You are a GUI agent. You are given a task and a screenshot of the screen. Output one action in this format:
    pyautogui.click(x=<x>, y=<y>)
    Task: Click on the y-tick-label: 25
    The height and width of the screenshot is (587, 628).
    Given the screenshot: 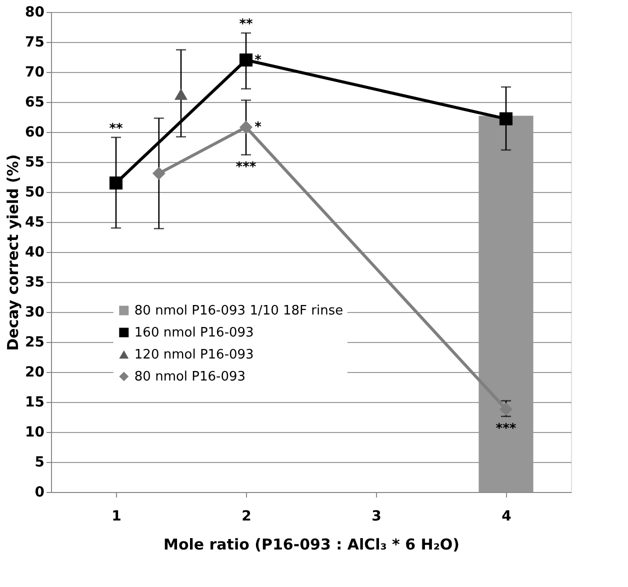 What is the action you would take?
    pyautogui.click(x=34, y=342)
    